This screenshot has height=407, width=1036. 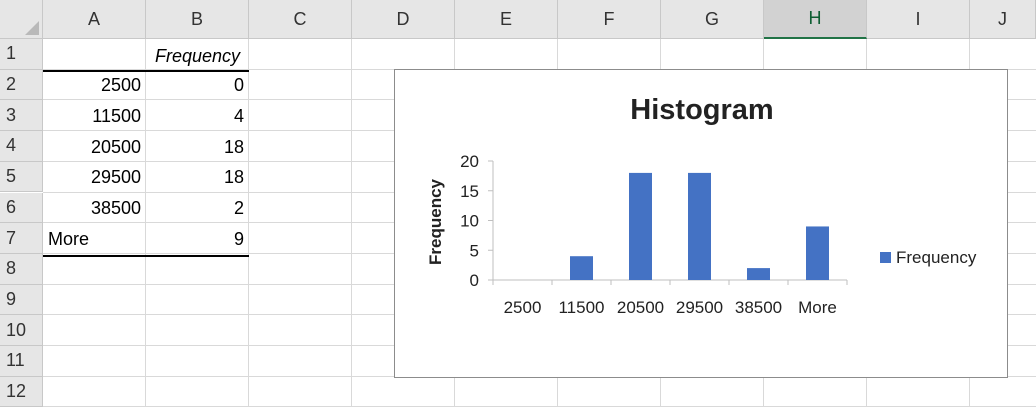 What do you see at coordinates (918, 19) in the screenshot?
I see `column-header-i: I` at bounding box center [918, 19].